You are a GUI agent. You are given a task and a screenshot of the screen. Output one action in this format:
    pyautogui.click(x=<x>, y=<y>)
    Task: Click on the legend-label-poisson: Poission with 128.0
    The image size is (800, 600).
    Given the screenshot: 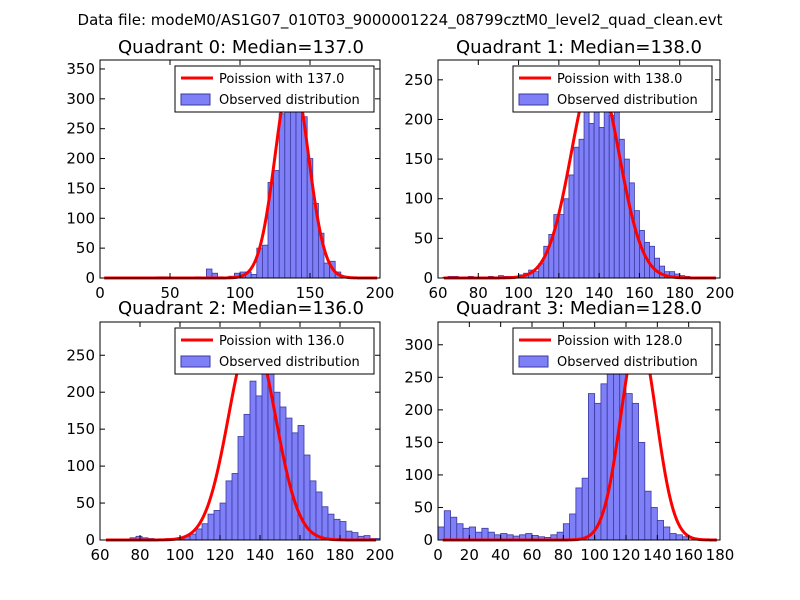 What is the action you would take?
    pyautogui.click(x=619, y=341)
    